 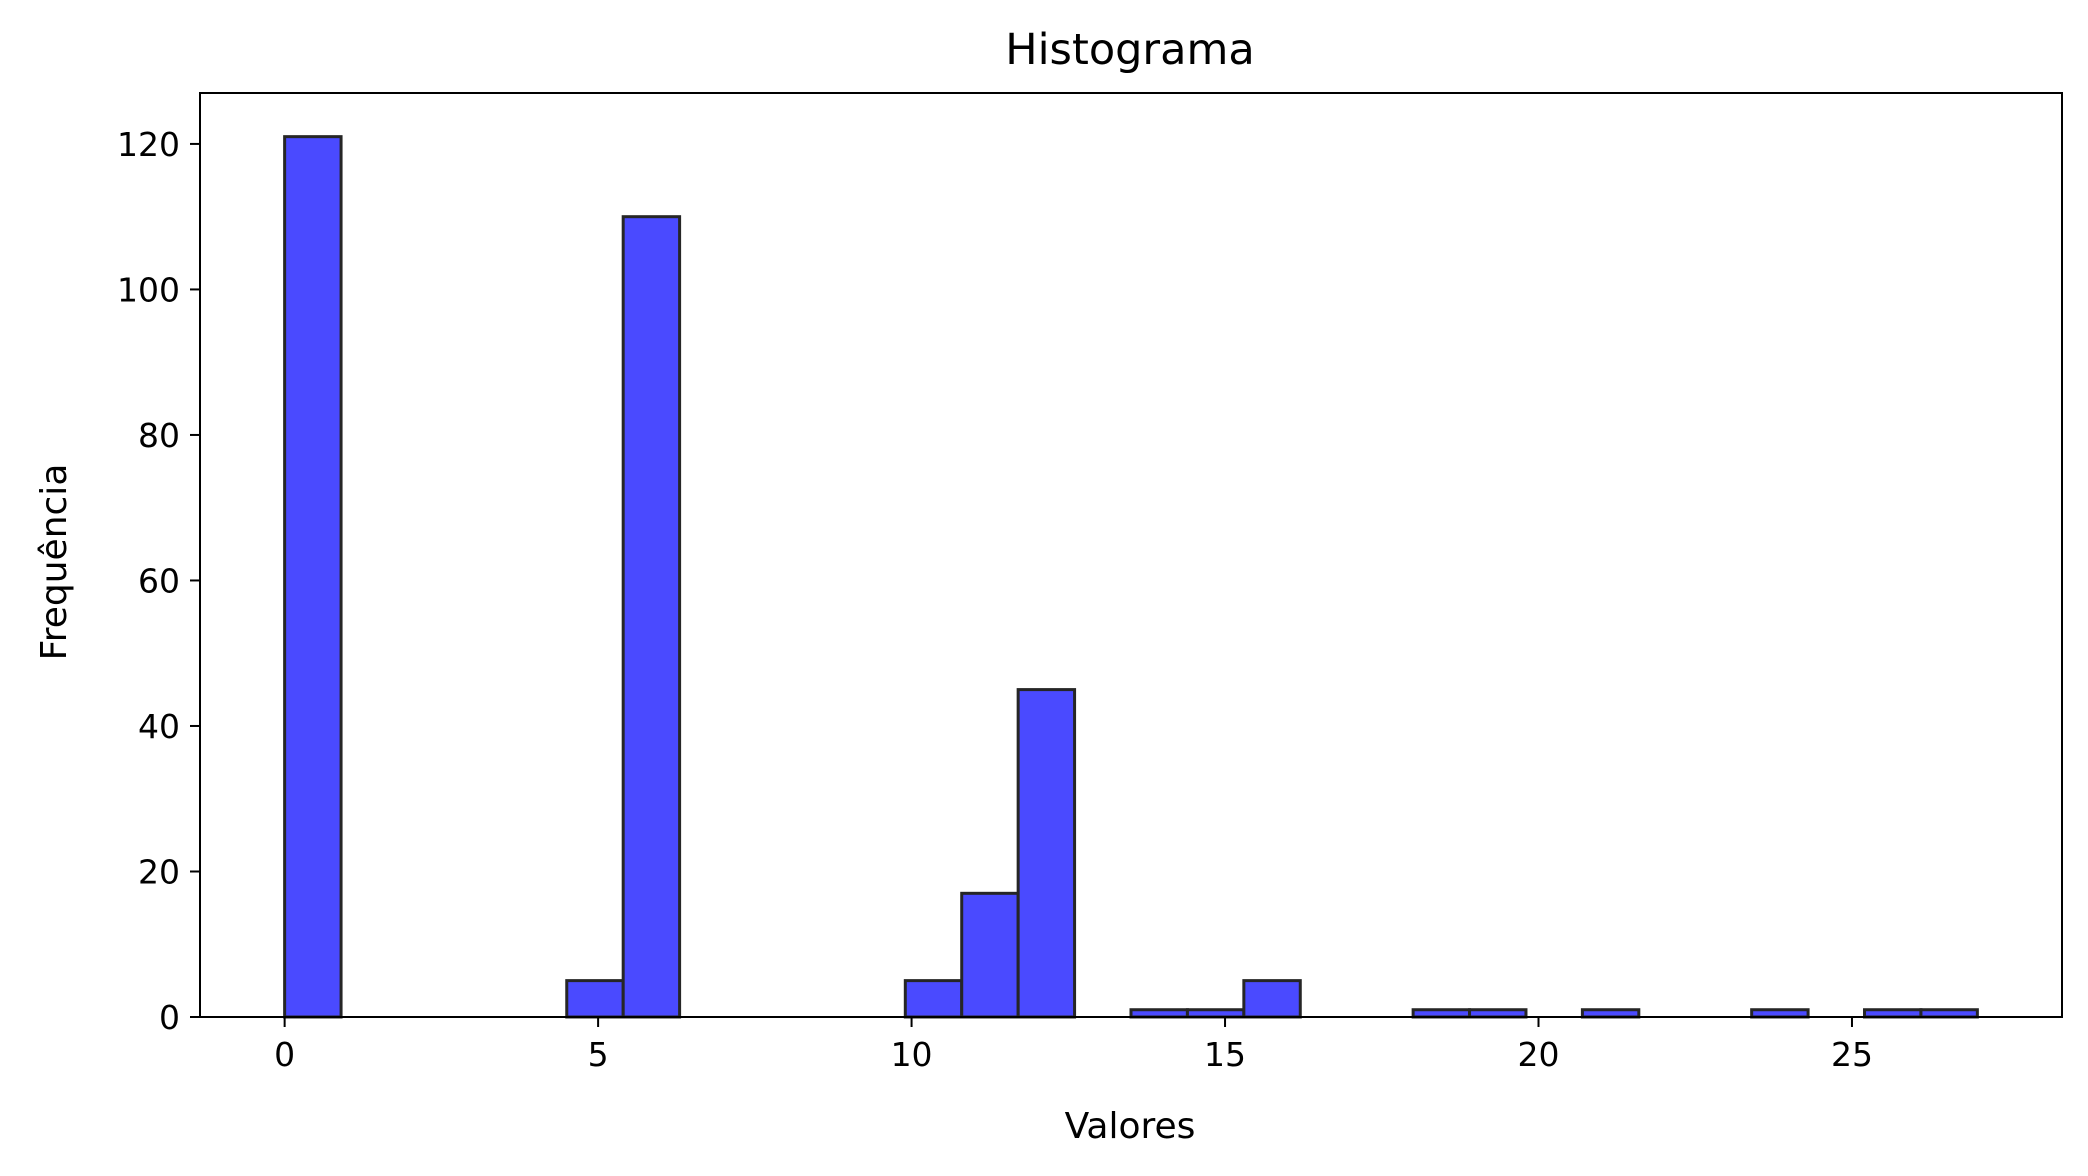 What do you see at coordinates (148, 144) in the screenshot?
I see `y-tick-label: 120` at bounding box center [148, 144].